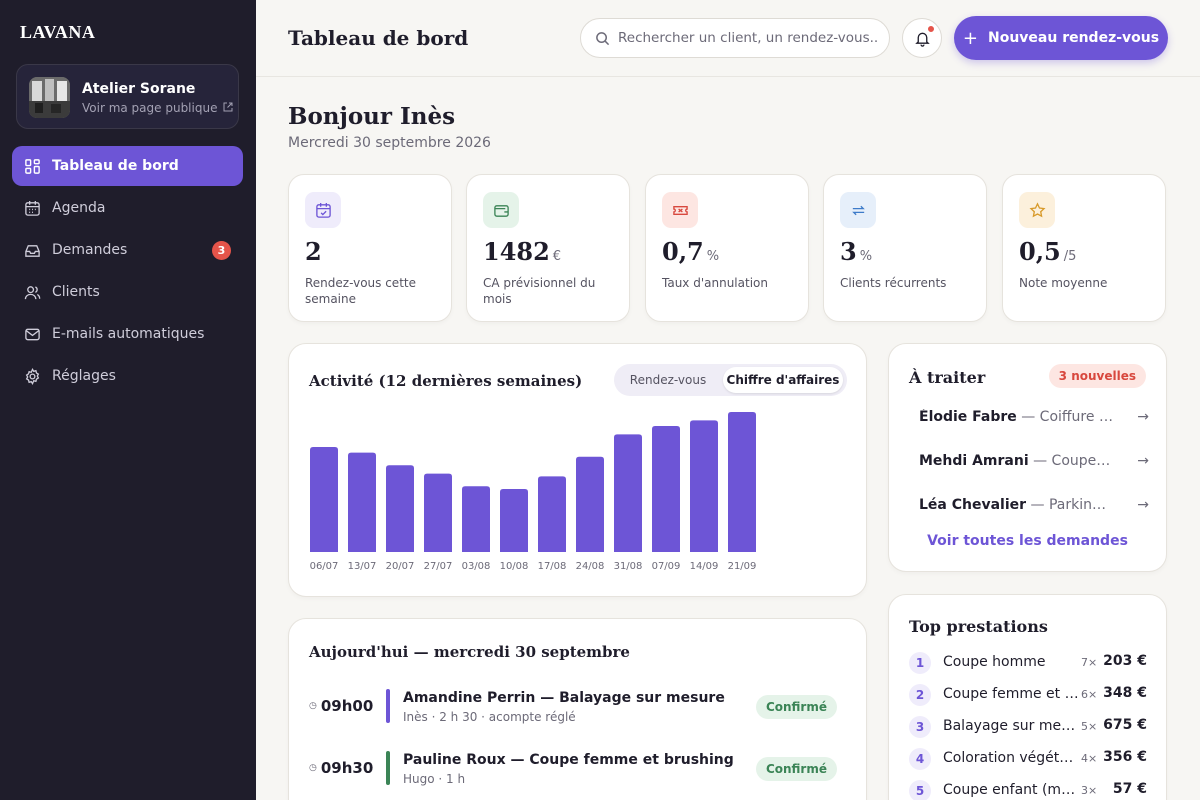 The height and width of the screenshot is (800, 1200). What do you see at coordinates (668, 380) in the screenshot?
I see `toggle-appointments: Rendez-vous` at bounding box center [668, 380].